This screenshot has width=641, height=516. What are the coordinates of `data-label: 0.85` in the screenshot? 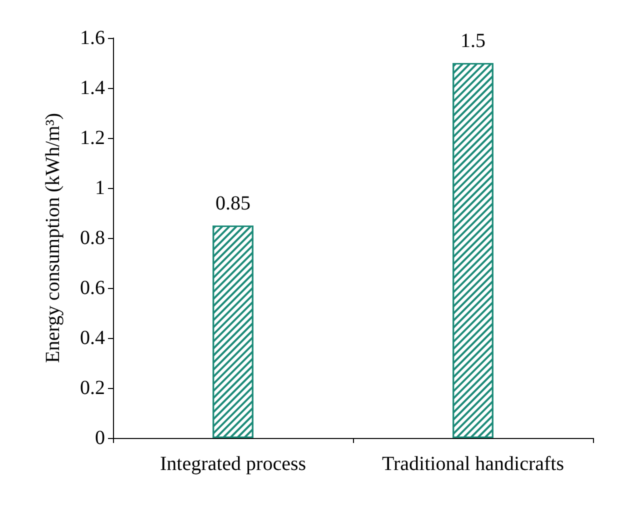 It's located at (233, 203).